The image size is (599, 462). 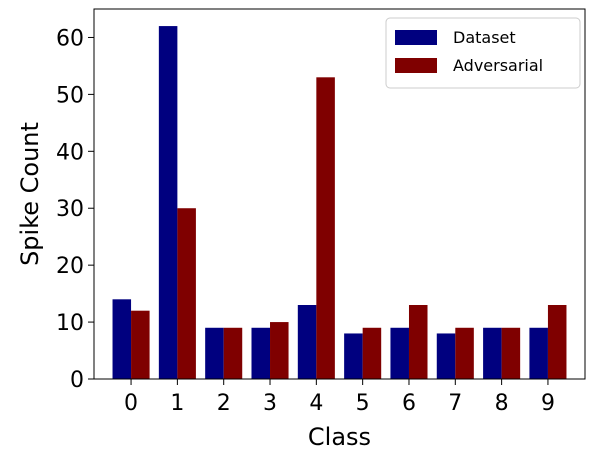 I want to click on x-tick-label: 6, so click(x=409, y=403).